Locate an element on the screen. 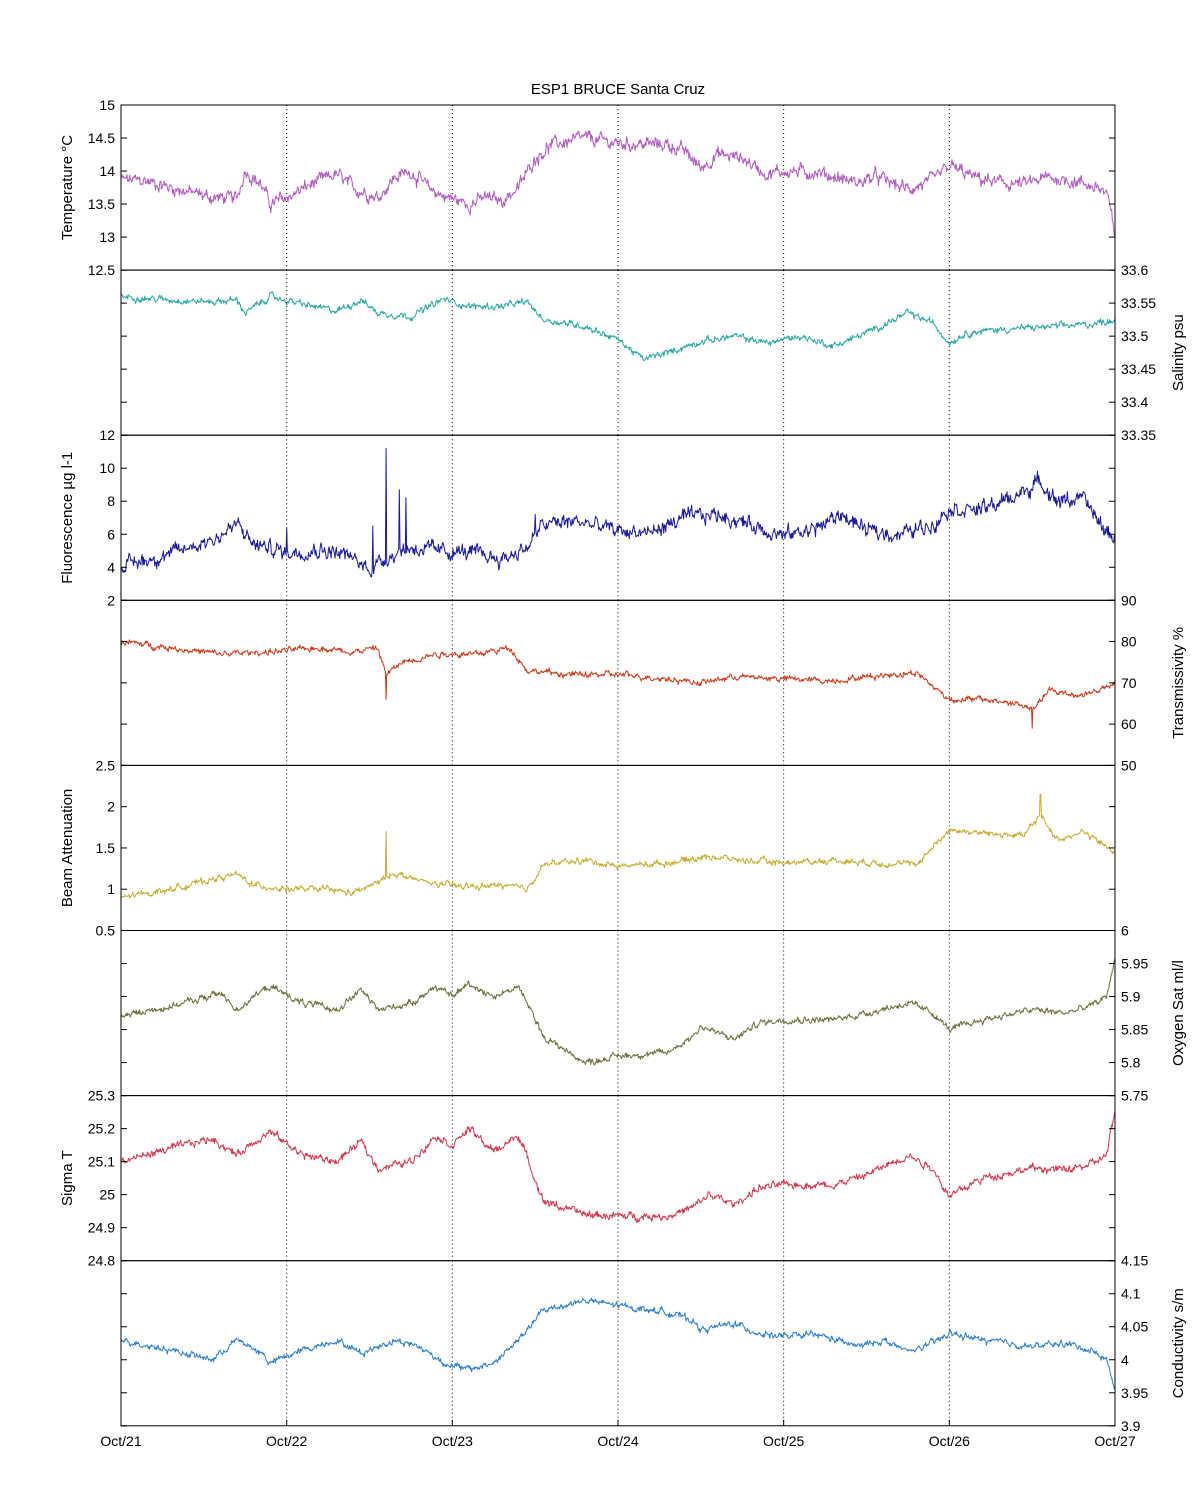 The width and height of the screenshot is (1200, 1501). panel-salinity: 33.35 33.4 33.45 33.5 33.55 33.6 Salinity psu is located at coordinates (653, 352).